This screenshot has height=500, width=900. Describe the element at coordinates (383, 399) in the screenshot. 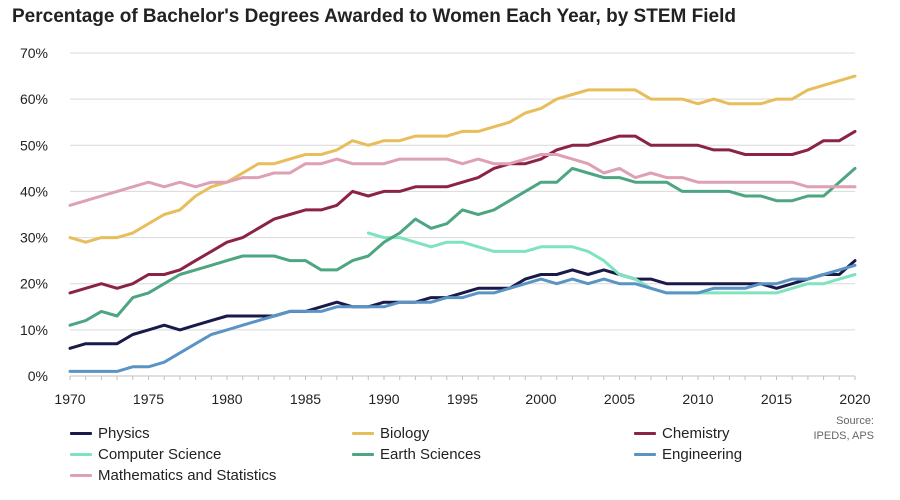

I see `x-tick-label: 1990` at that location.